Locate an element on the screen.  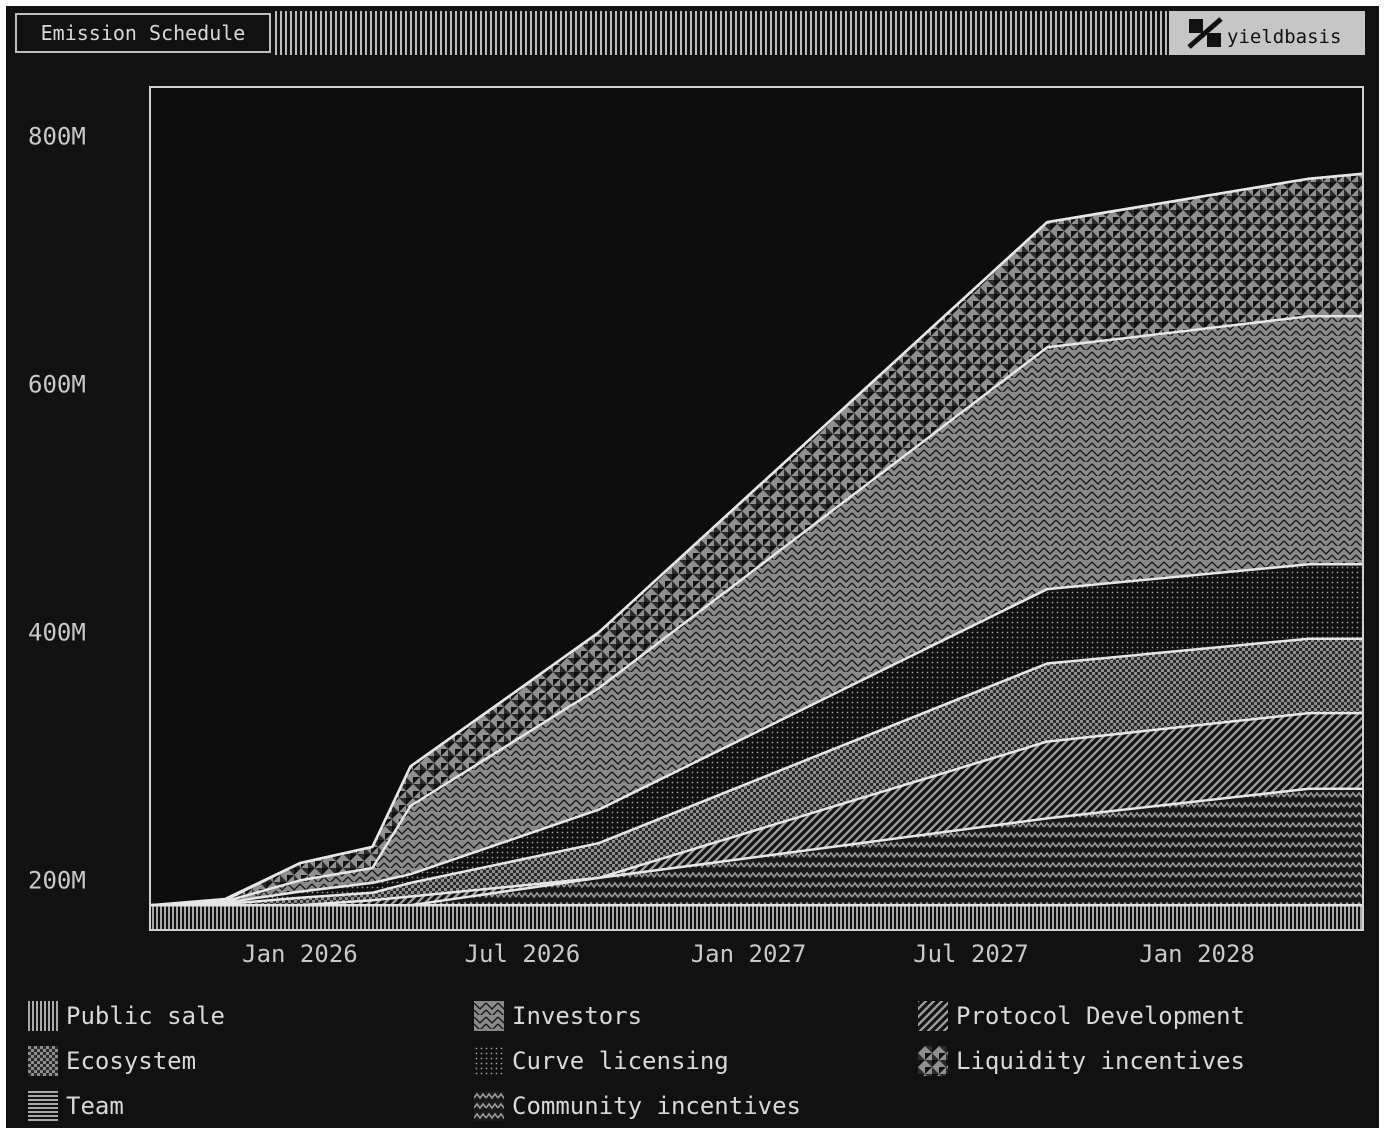
brand-badge: yieldbasis is located at coordinates (1267, 33).